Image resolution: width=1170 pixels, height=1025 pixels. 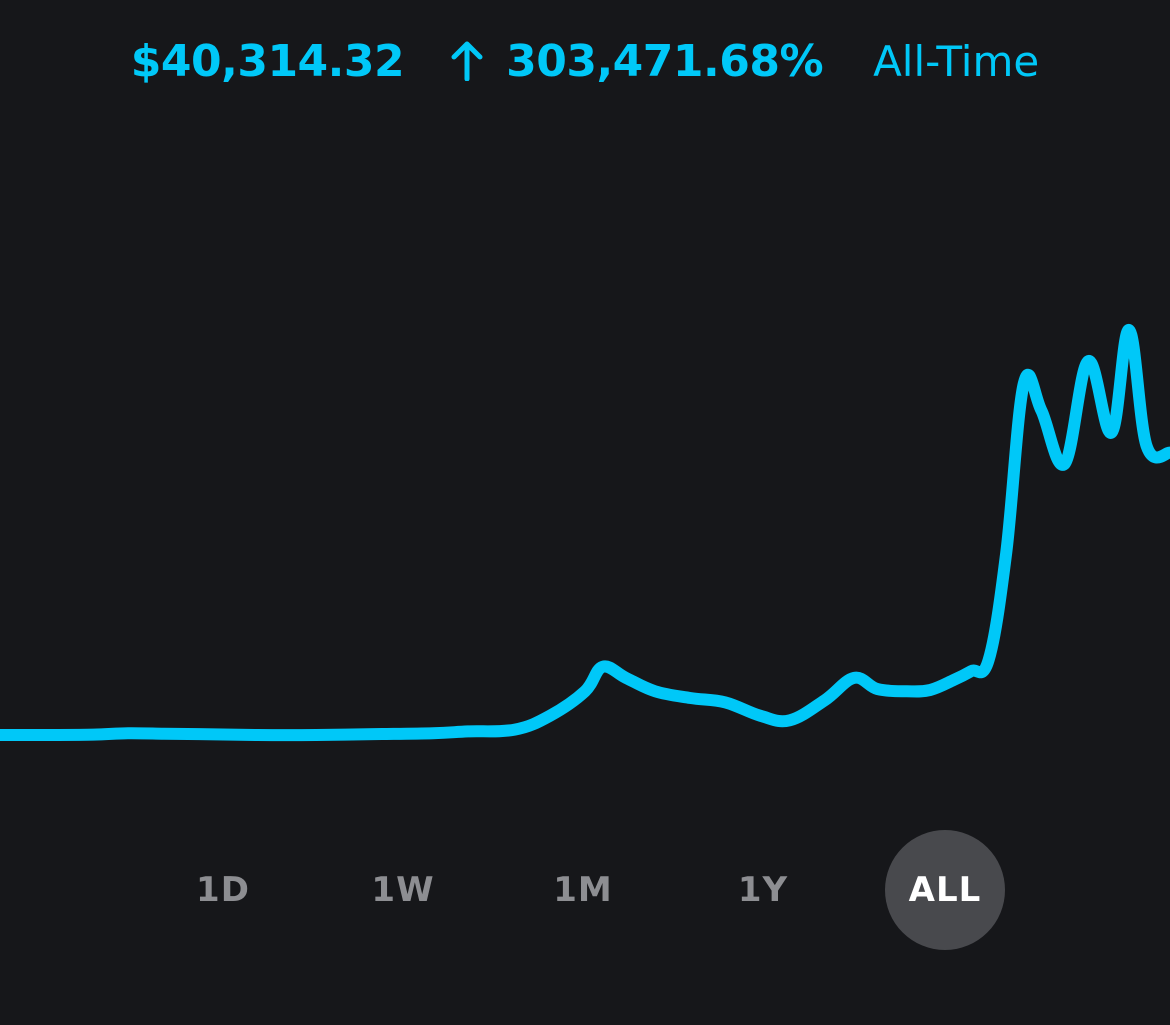 I want to click on period-label: All-Time, so click(x=956, y=61).